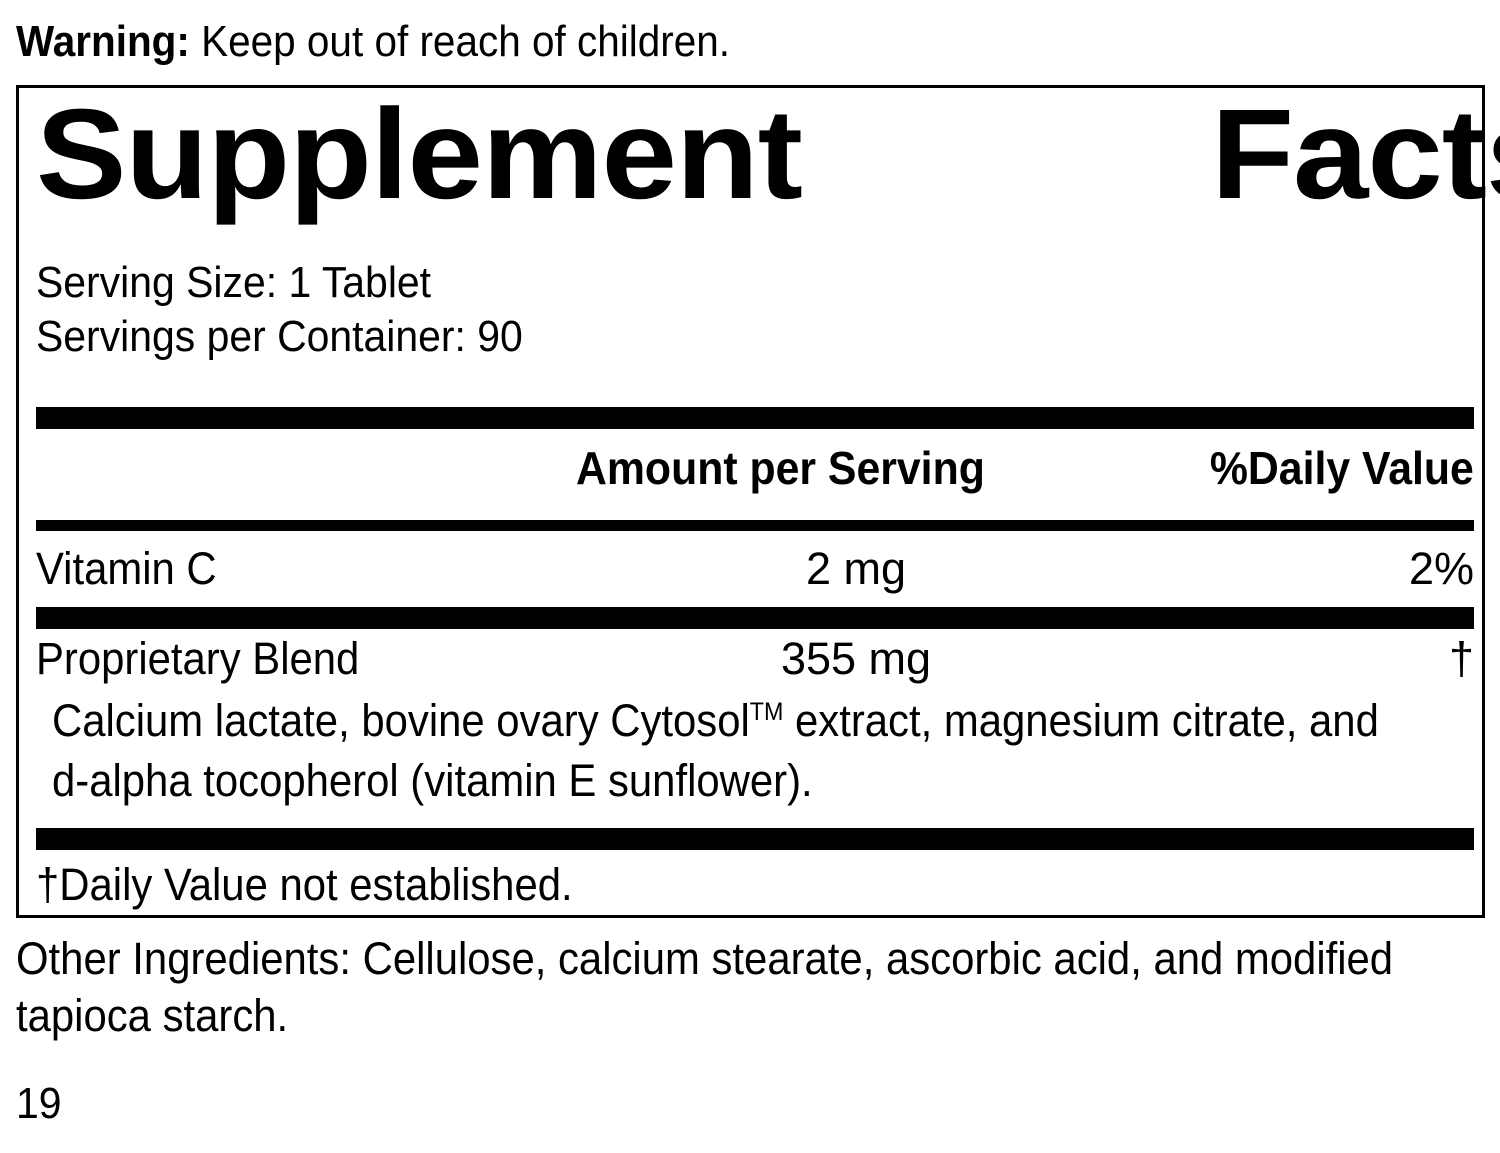  Describe the element at coordinates (304, 884) in the screenshot. I see `daily-value-footnote: †Daily Value not established.` at that location.